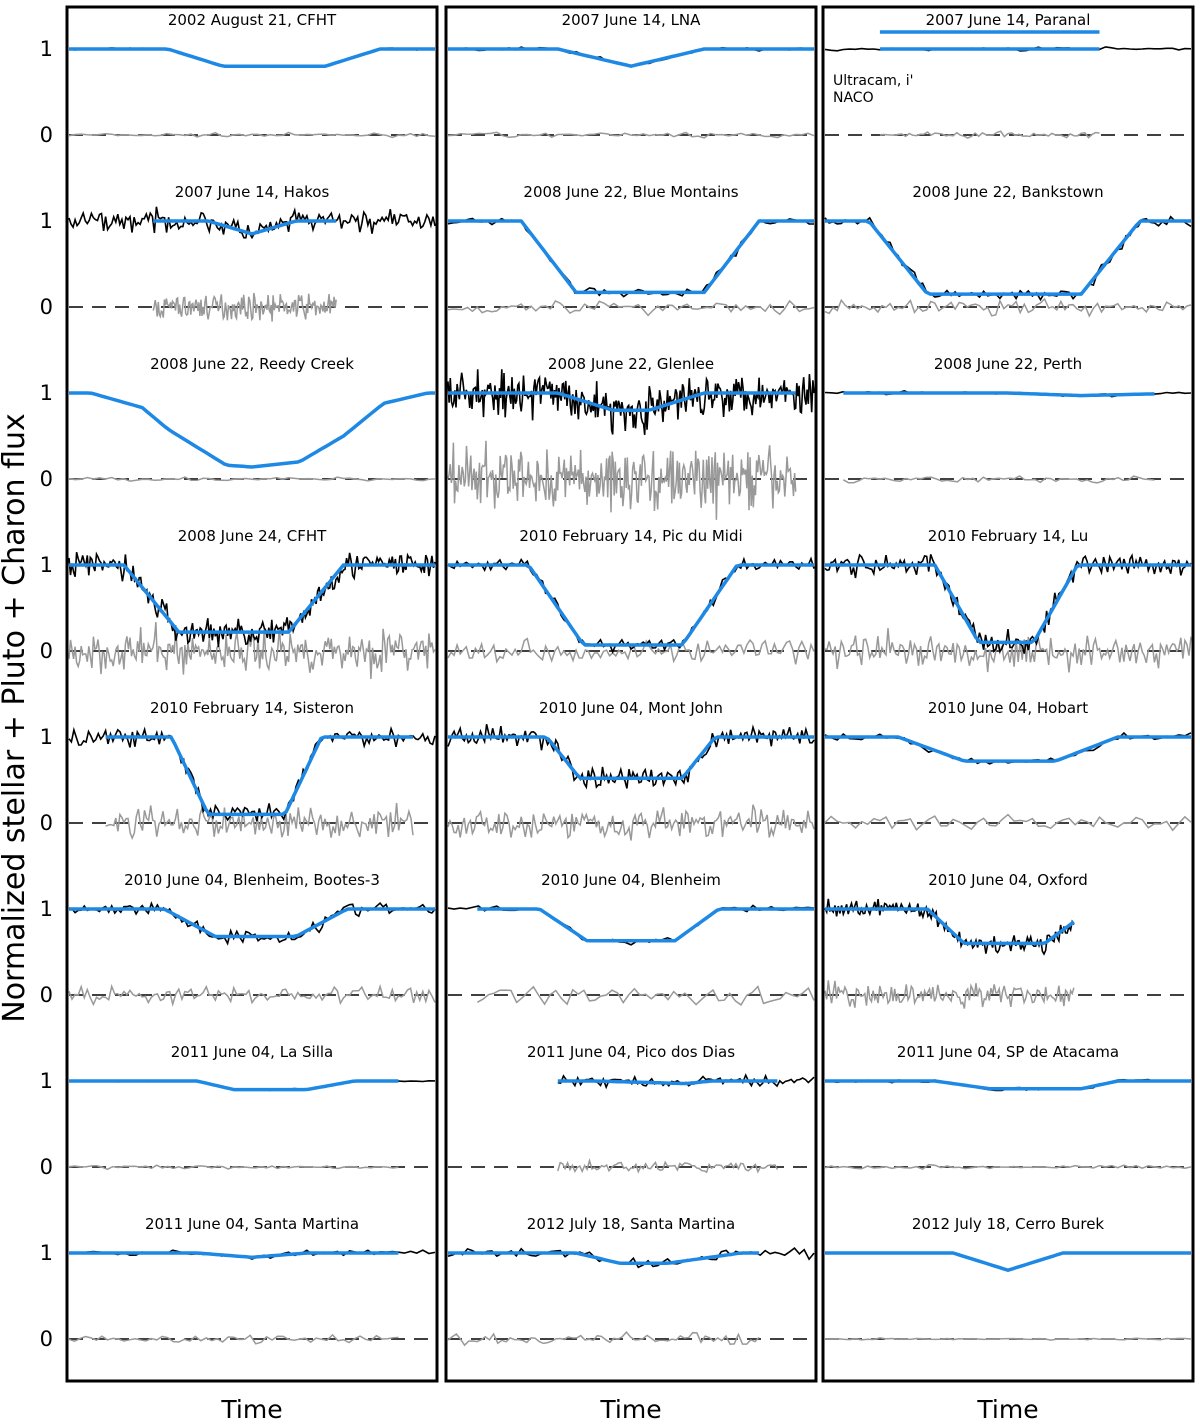 This screenshot has width=1200, height=1427. I want to click on panel-title: 2010 June 04, Hobart, so click(1008, 708).